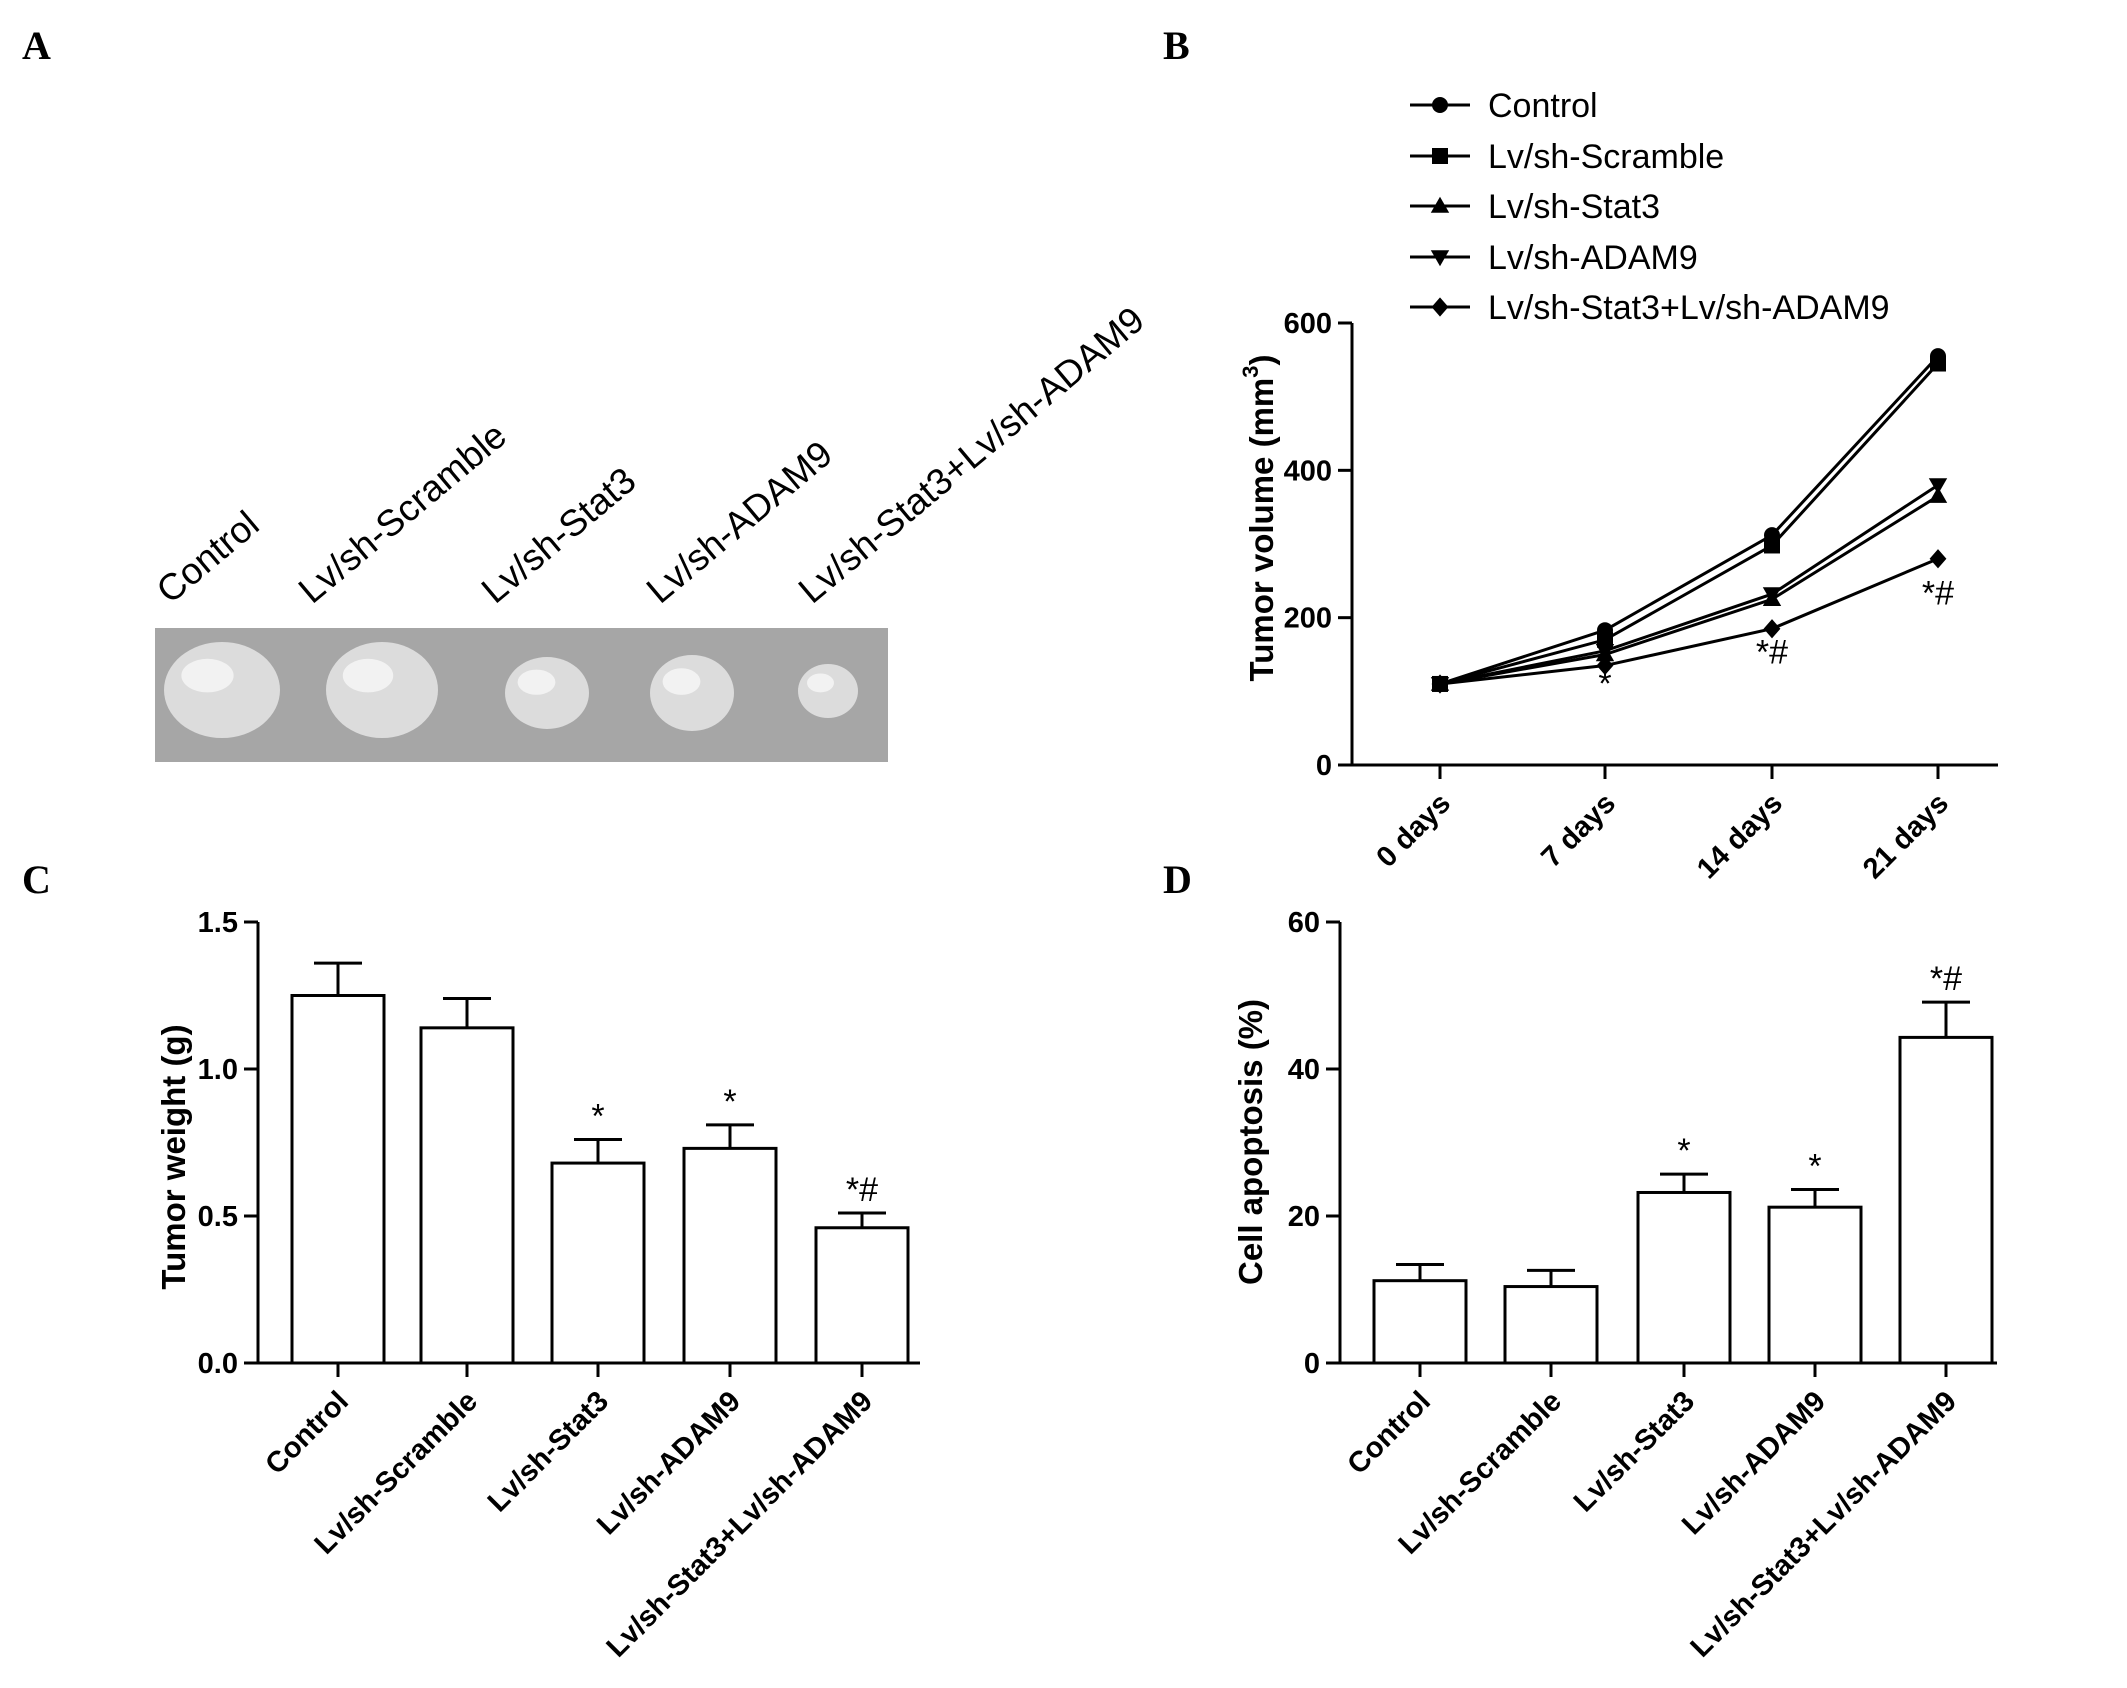 The image size is (2127, 1688). Describe the element at coordinates (1543, 106) in the screenshot. I see `legend-label: Control` at that location.